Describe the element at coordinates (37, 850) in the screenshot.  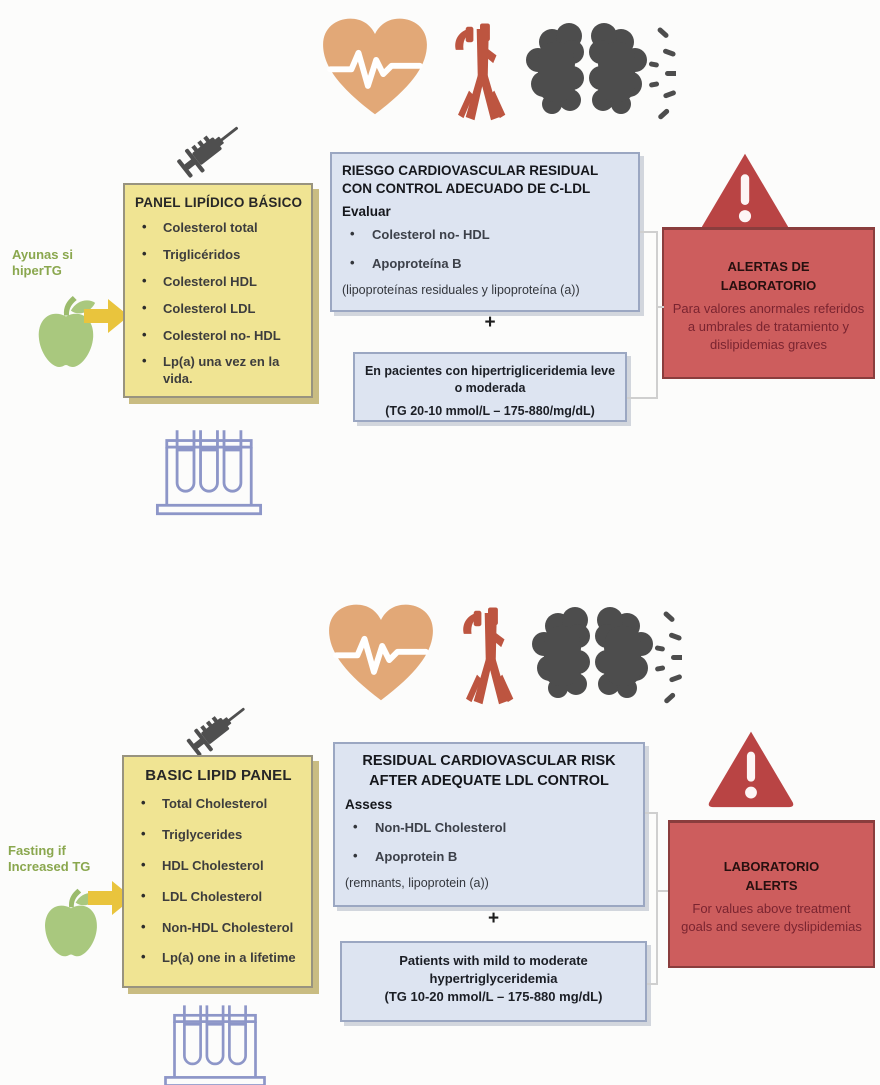
I see `fasting-note-line1: Fasting if` at that location.